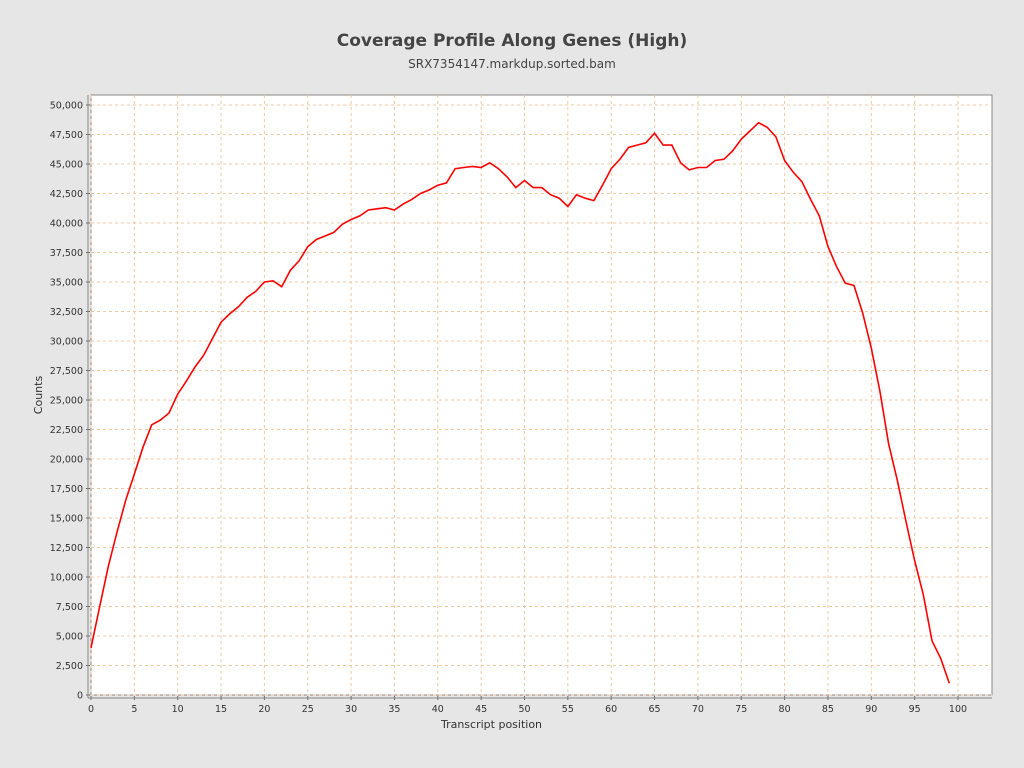 This screenshot has height=768, width=1024. What do you see at coordinates (66, 165) in the screenshot?
I see `y-tick-label: 45,000` at bounding box center [66, 165].